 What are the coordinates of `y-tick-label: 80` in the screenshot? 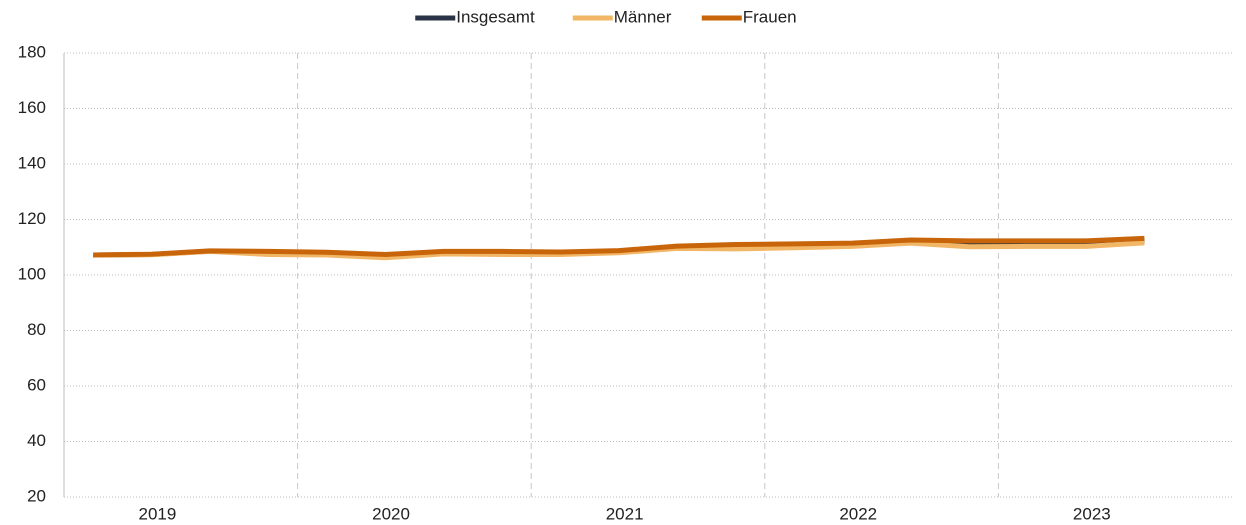 It's located at (36, 329).